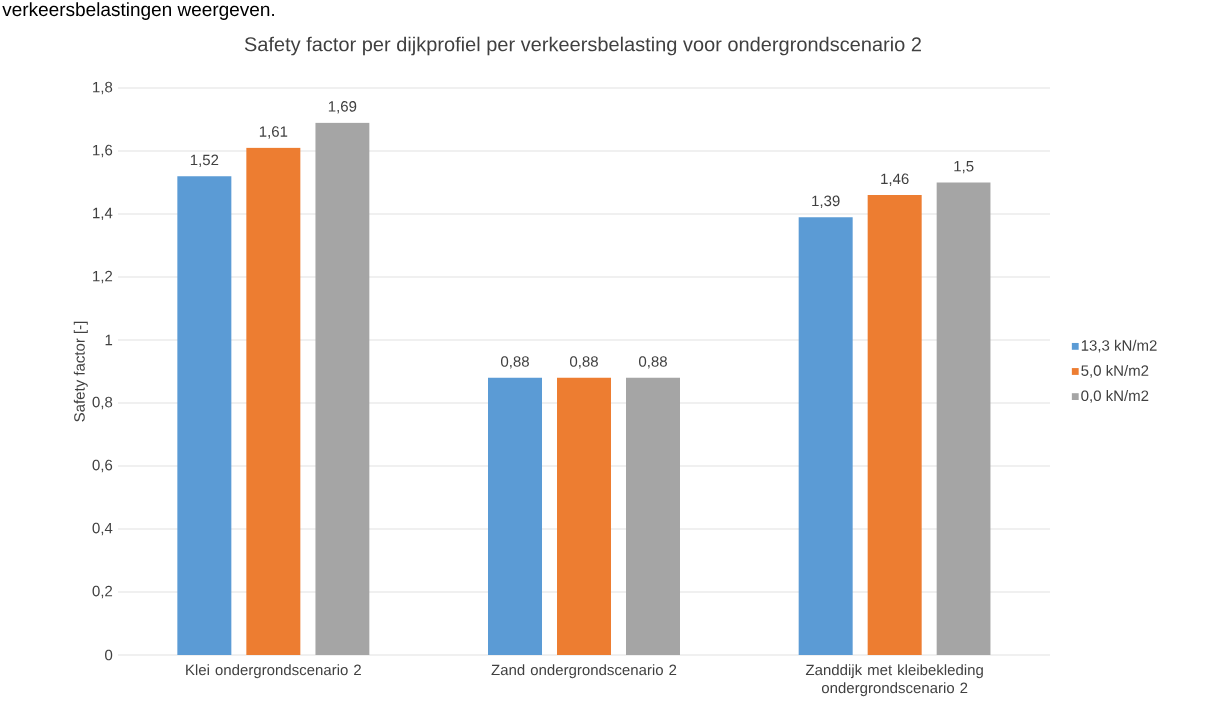 The height and width of the screenshot is (722, 1215). Describe the element at coordinates (1119, 346) in the screenshot. I see `legend-label: 13,3 kN/m2` at that location.